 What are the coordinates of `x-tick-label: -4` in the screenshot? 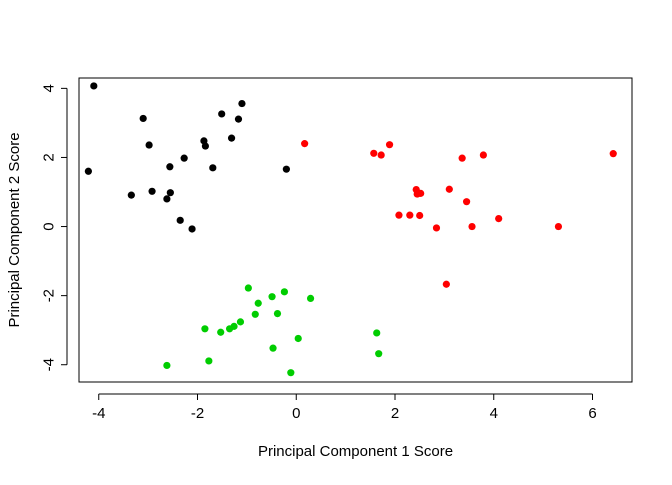 It's located at (98, 413).